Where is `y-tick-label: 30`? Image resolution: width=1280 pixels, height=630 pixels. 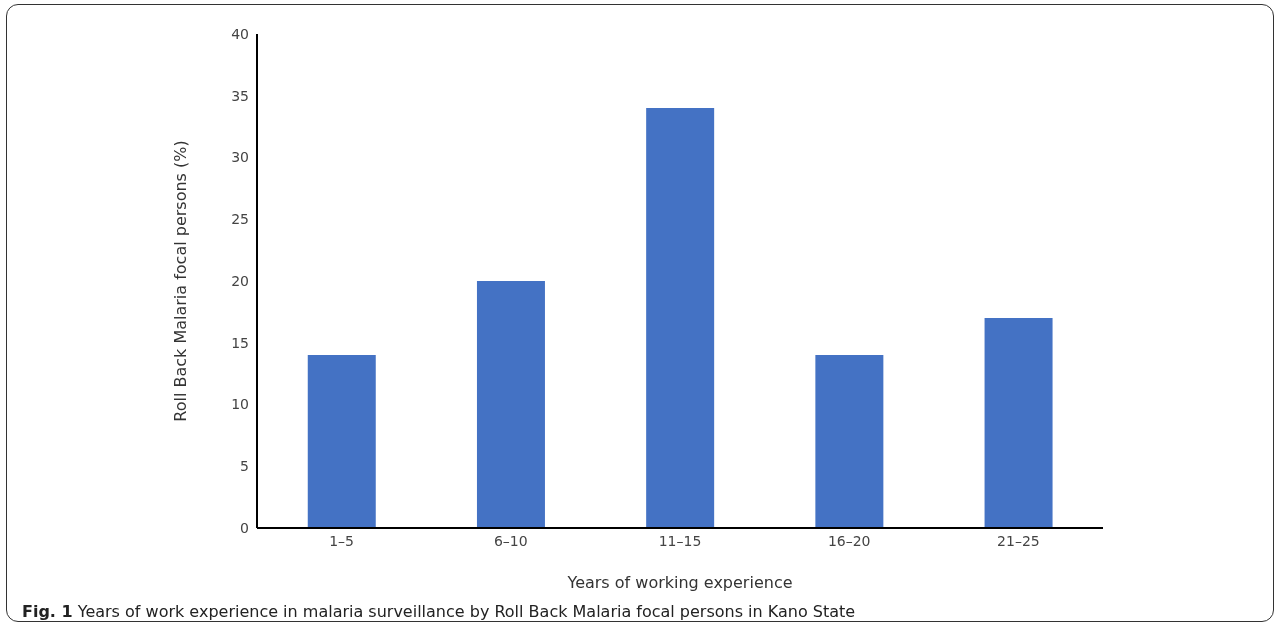
y-tick-label: 30 is located at coordinates (240, 157).